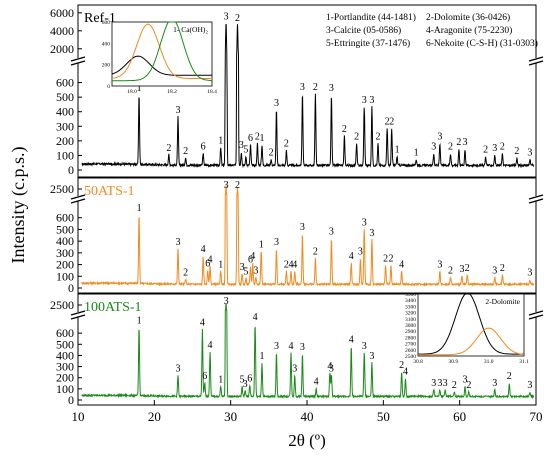 The width and height of the screenshot is (550, 468). Describe the element at coordinates (65, 378) in the screenshot. I see `y-tick-label: 200` at that location.